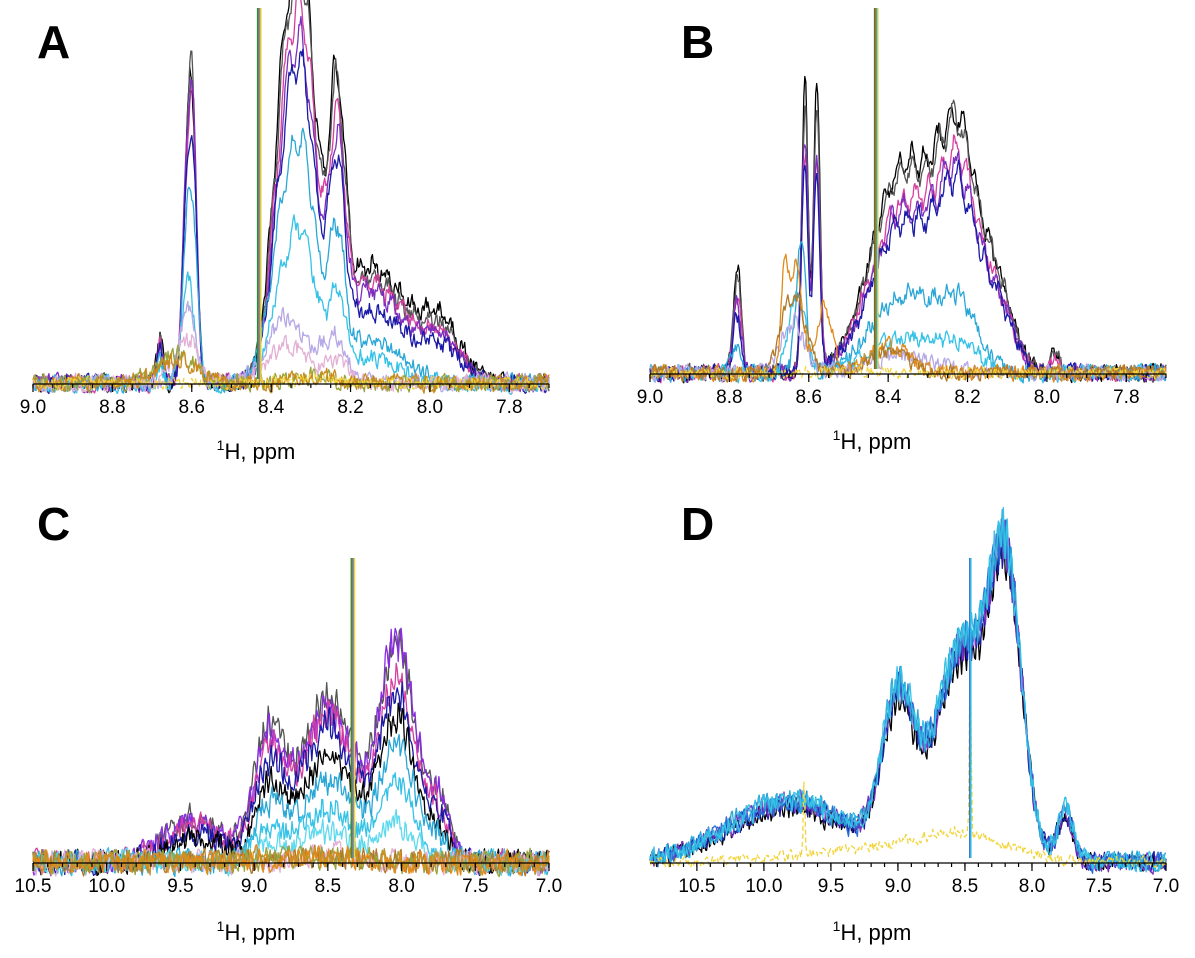  What do you see at coordinates (697, 42) in the screenshot?
I see `panel-letter: B` at bounding box center [697, 42].